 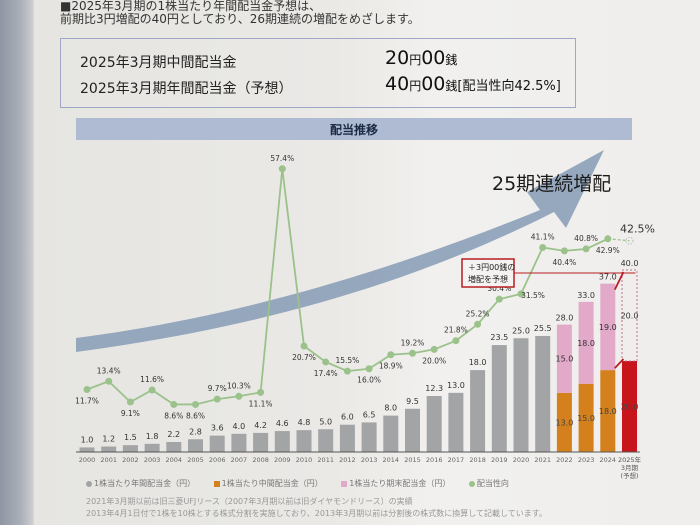 What do you see at coordinates (542, 460) in the screenshot?
I see `x-tick-label: 2021` at bounding box center [542, 460].